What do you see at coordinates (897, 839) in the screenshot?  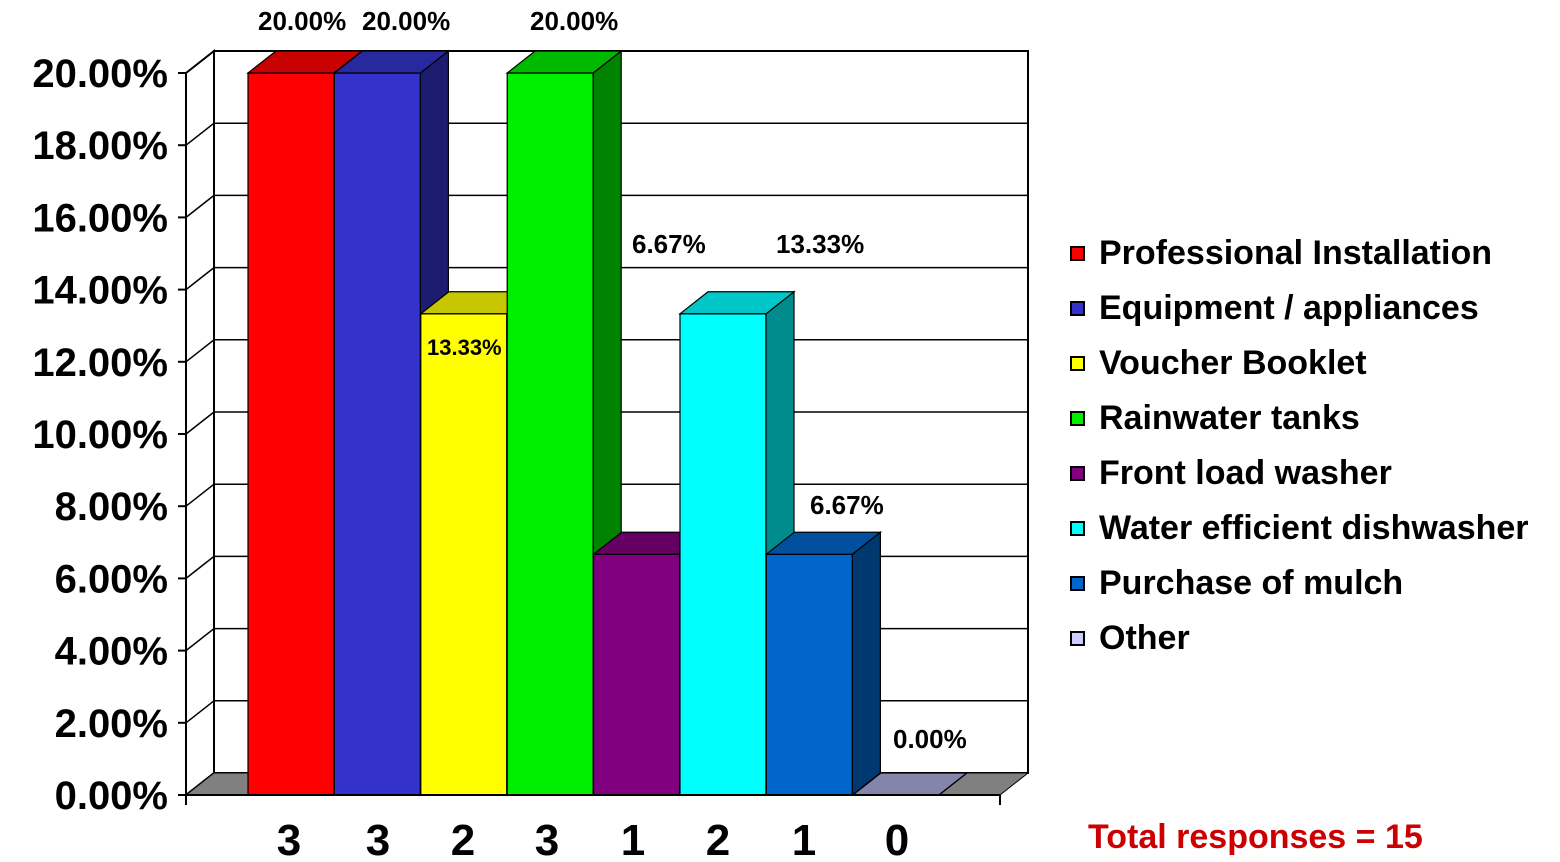 I see `count-label: 0` at bounding box center [897, 839].